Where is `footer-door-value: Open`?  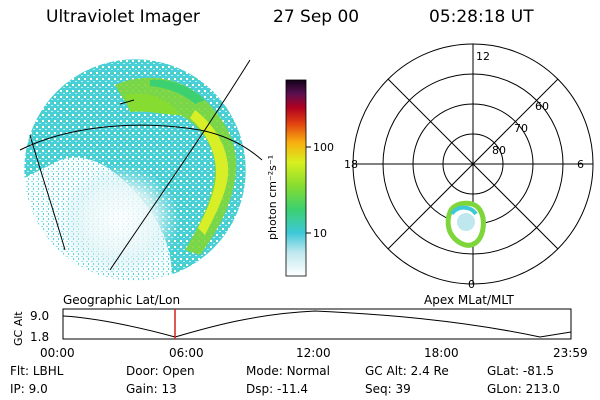 footer-door-value: Open is located at coordinates (178, 371).